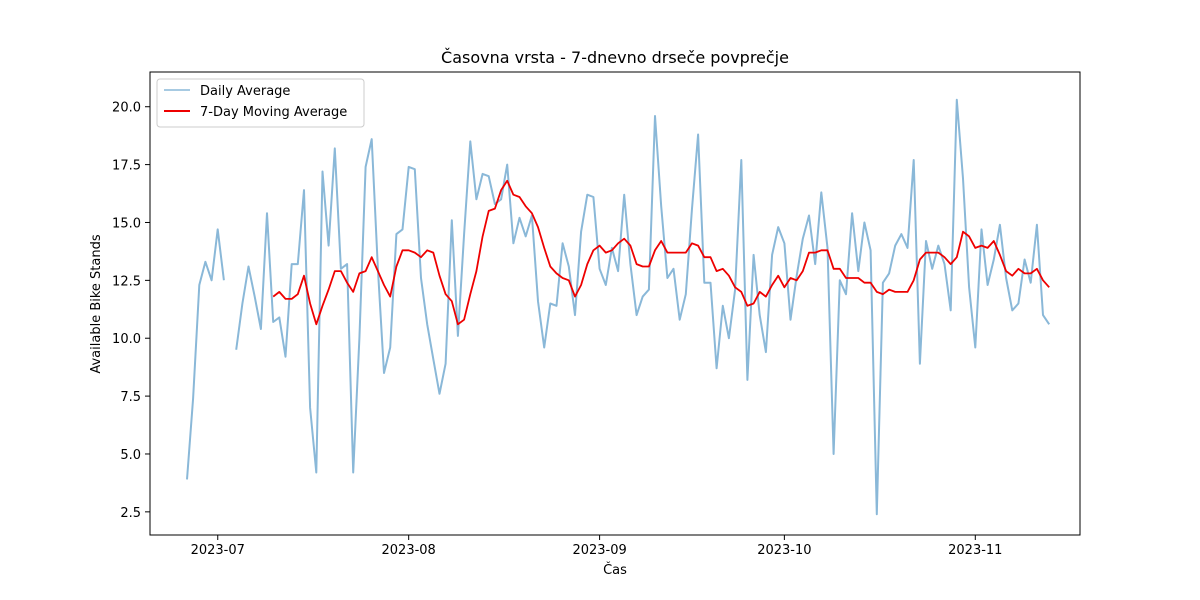  What do you see at coordinates (96, 304) in the screenshot?
I see `y-axis-label: Available Bike Stands` at bounding box center [96, 304].